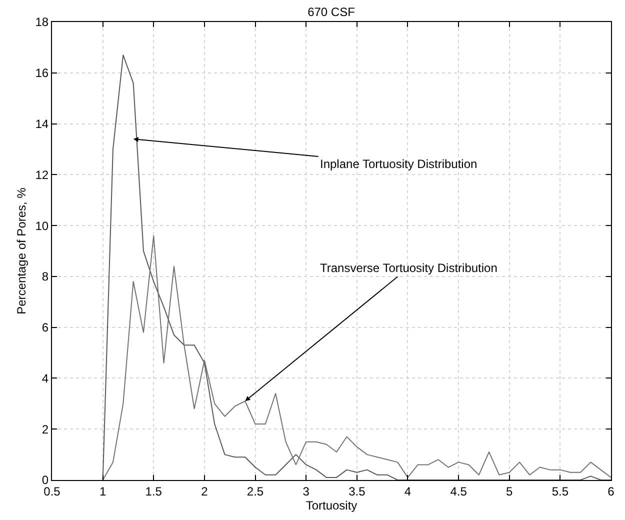 The height and width of the screenshot is (520, 625). What do you see at coordinates (42, 22) in the screenshot?
I see `y-tick-label: 18` at bounding box center [42, 22].